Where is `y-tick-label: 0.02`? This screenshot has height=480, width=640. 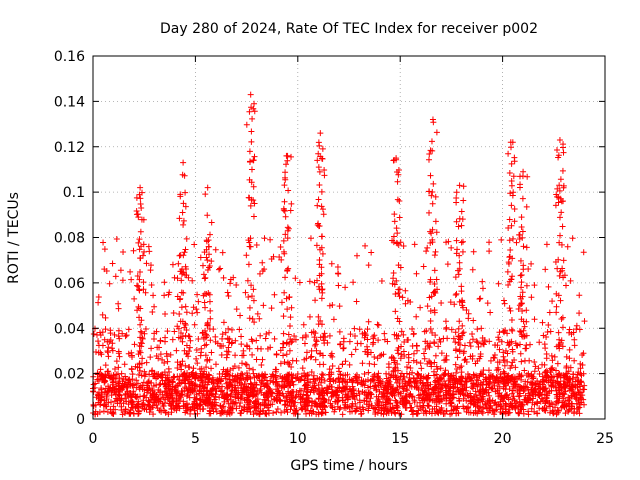 y-tick-label: 0.02 is located at coordinates (69, 375).